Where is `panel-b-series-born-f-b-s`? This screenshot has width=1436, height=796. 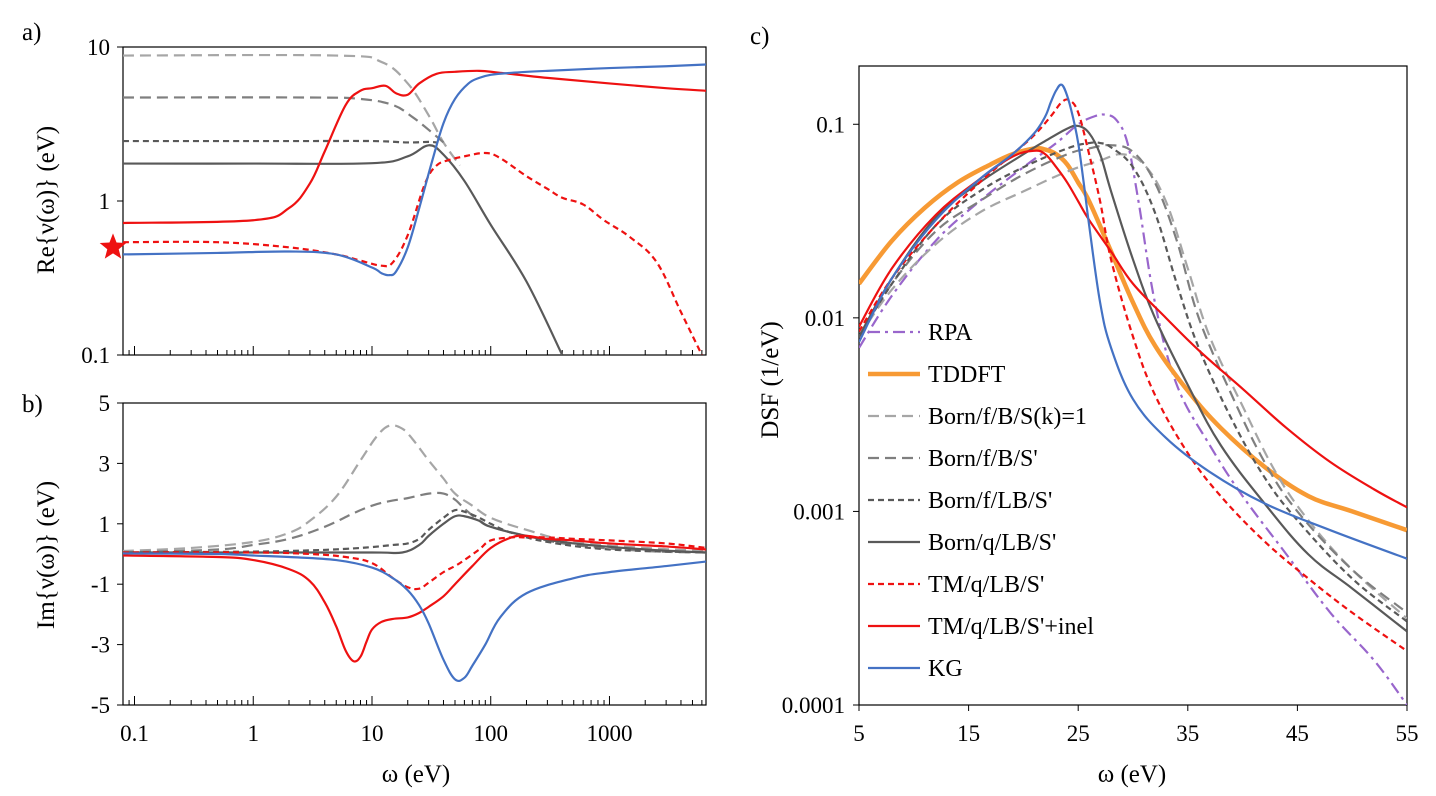 panel-b-series-born-f-b-s is located at coordinates (414, 522).